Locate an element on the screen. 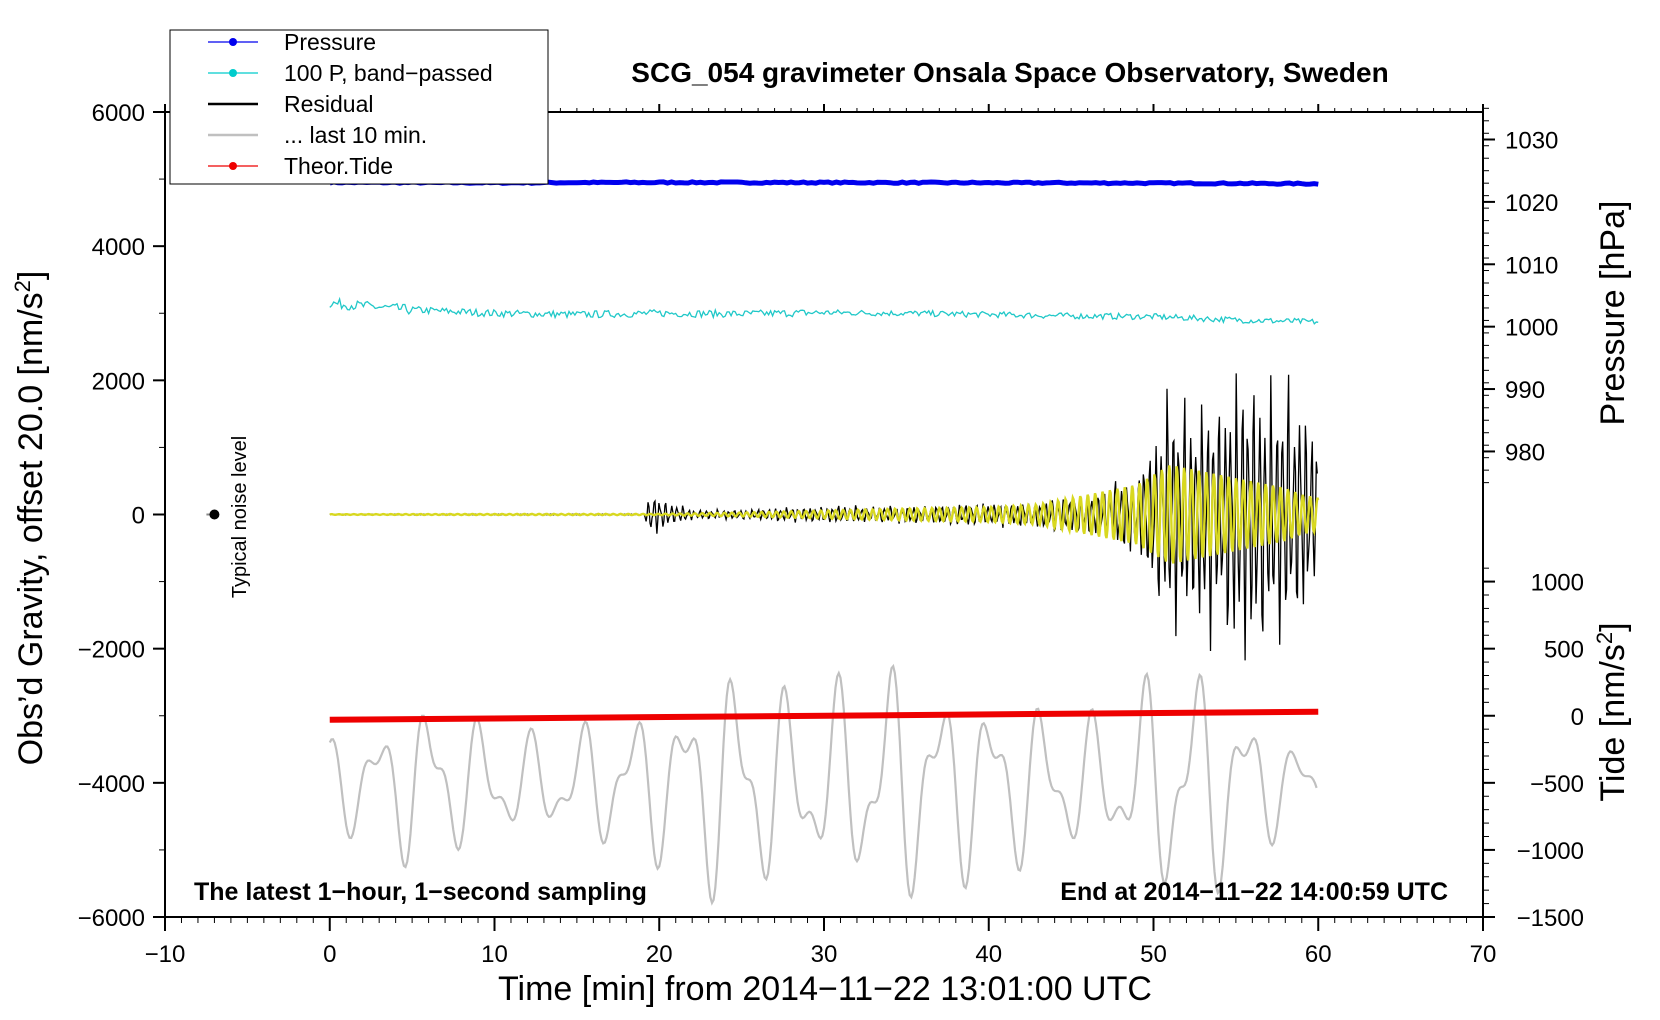 The width and height of the screenshot is (1660, 1020). y-axis-tide: 1000 500 0 −500 −1000 −1500 is located at coordinates (1533, 749).